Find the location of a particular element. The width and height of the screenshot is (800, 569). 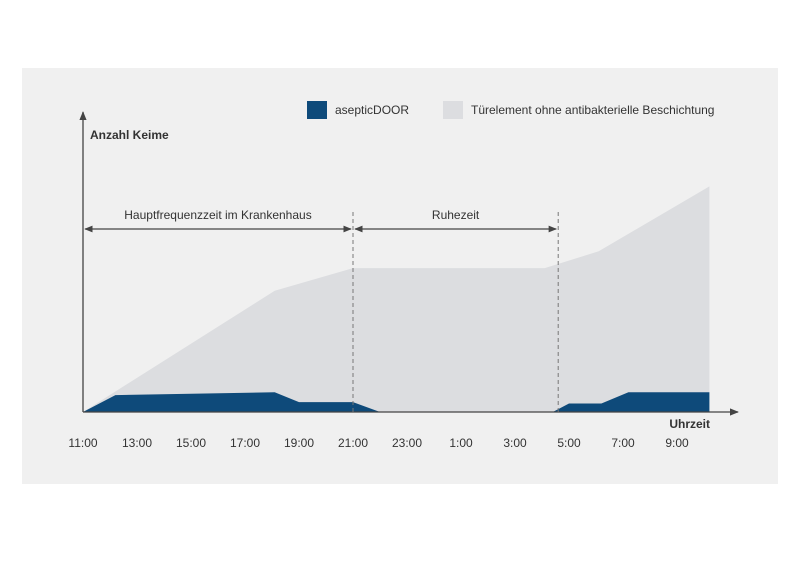

x-tick-label: 15:00 is located at coordinates (191, 443).